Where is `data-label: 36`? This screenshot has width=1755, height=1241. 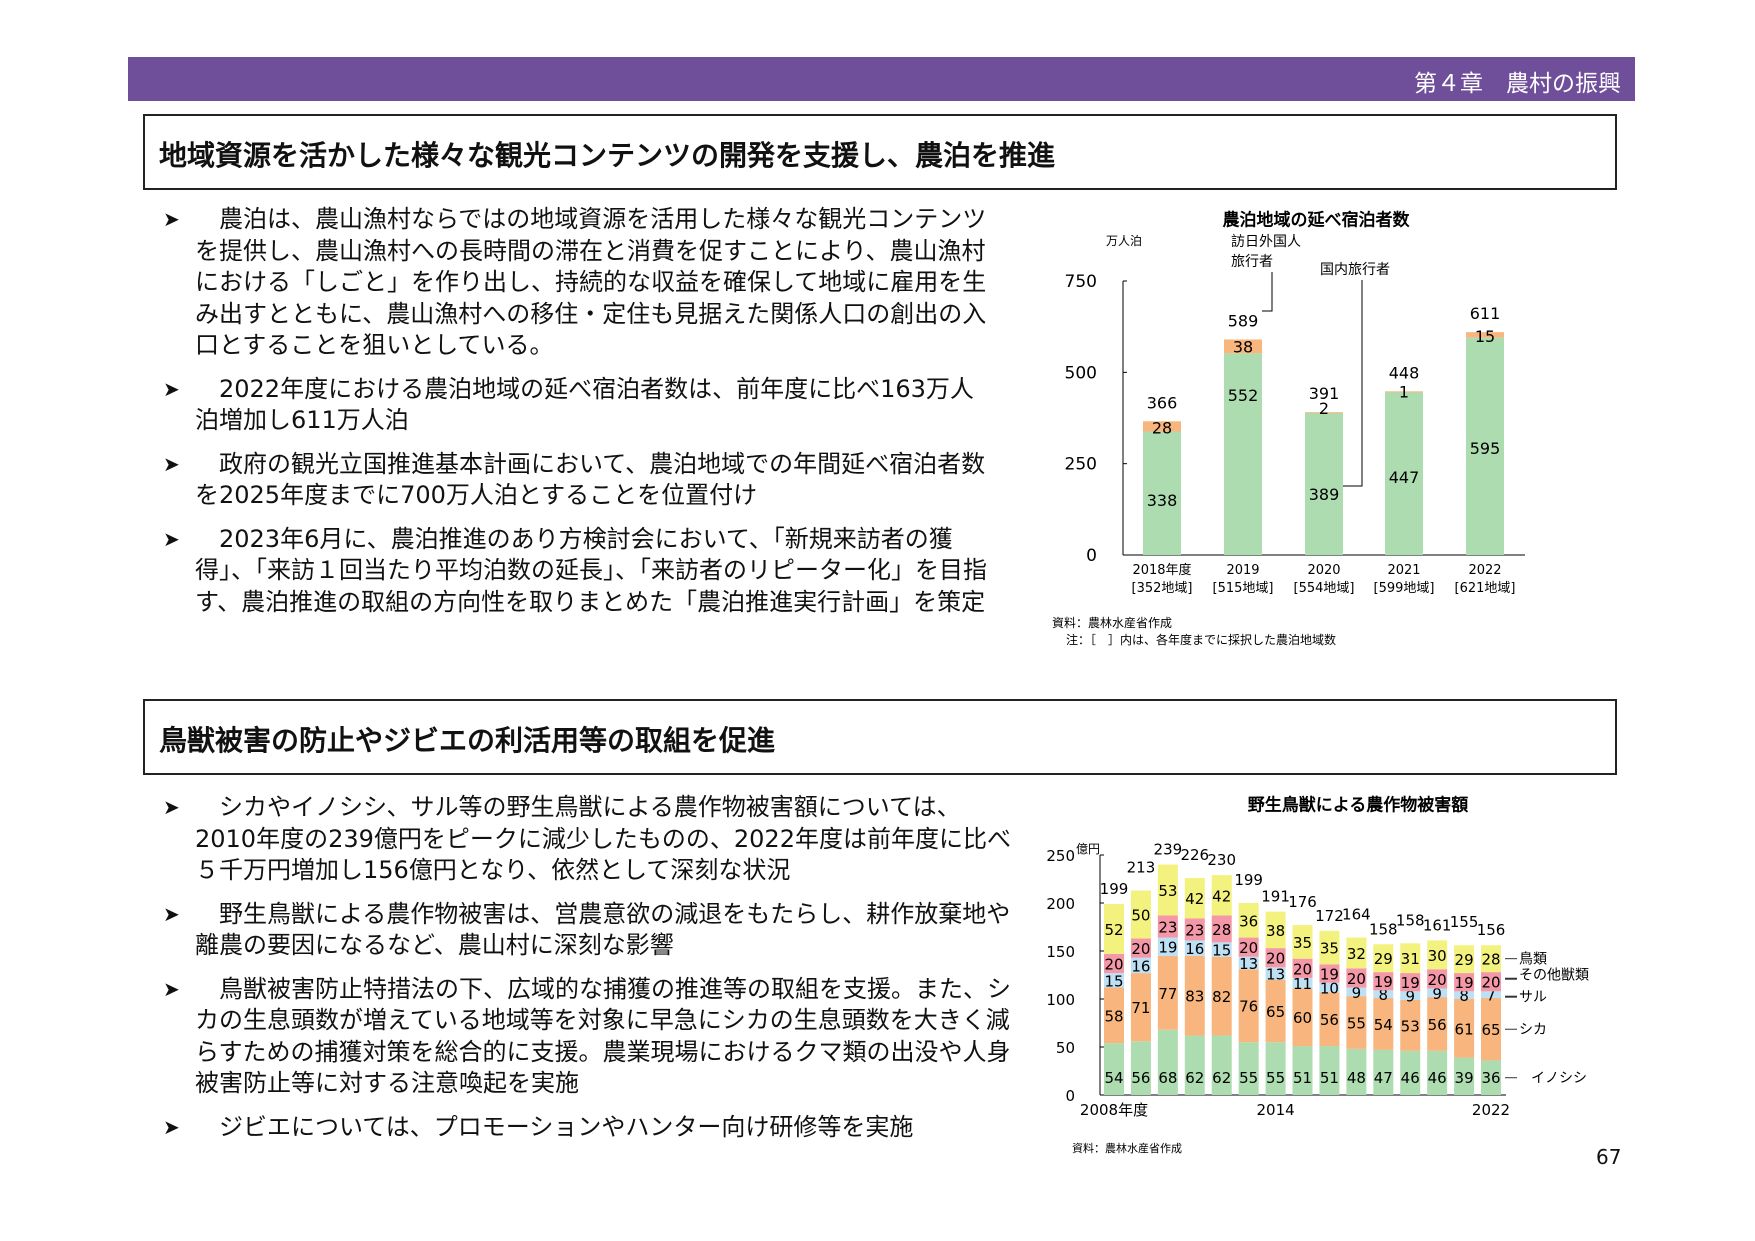
data-label: 36 is located at coordinates (1248, 921).